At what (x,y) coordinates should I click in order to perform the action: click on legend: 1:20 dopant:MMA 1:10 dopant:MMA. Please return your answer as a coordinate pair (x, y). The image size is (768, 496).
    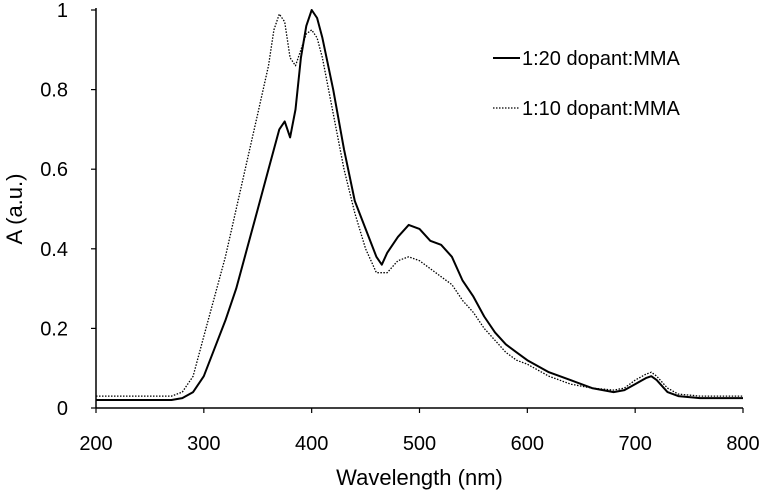
    Looking at the image, I should click on (587, 84).